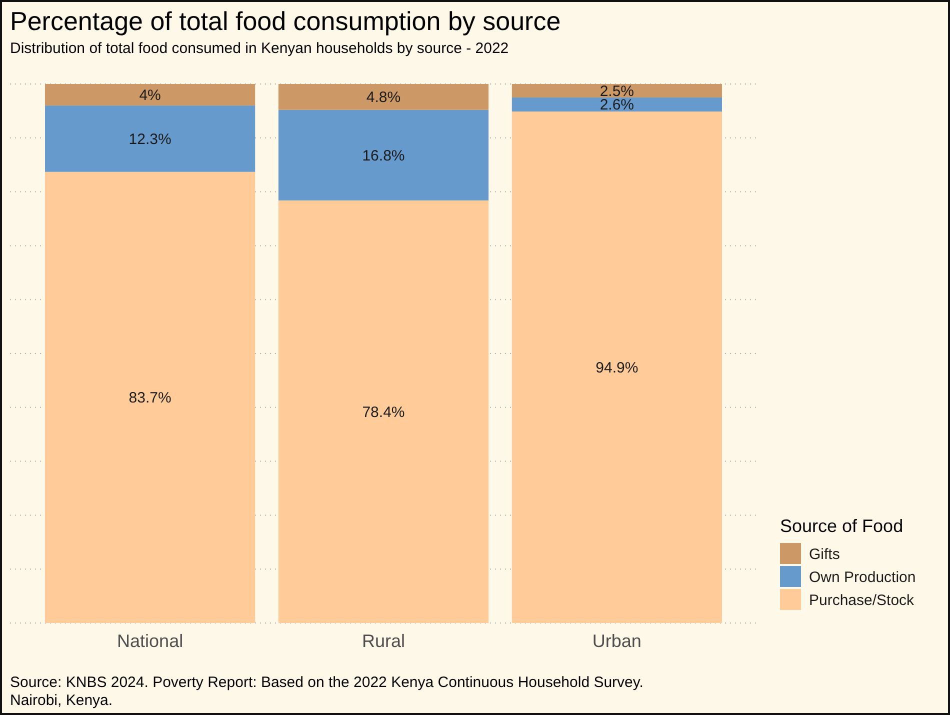 The height and width of the screenshot is (715, 950). What do you see at coordinates (327, 691) in the screenshot?
I see `source-note: Source: KNBS 2024. Poverty Report: Based on the 2022 Kenya Continuous Household Survey. Nairobi, Kenya.` at bounding box center [327, 691].